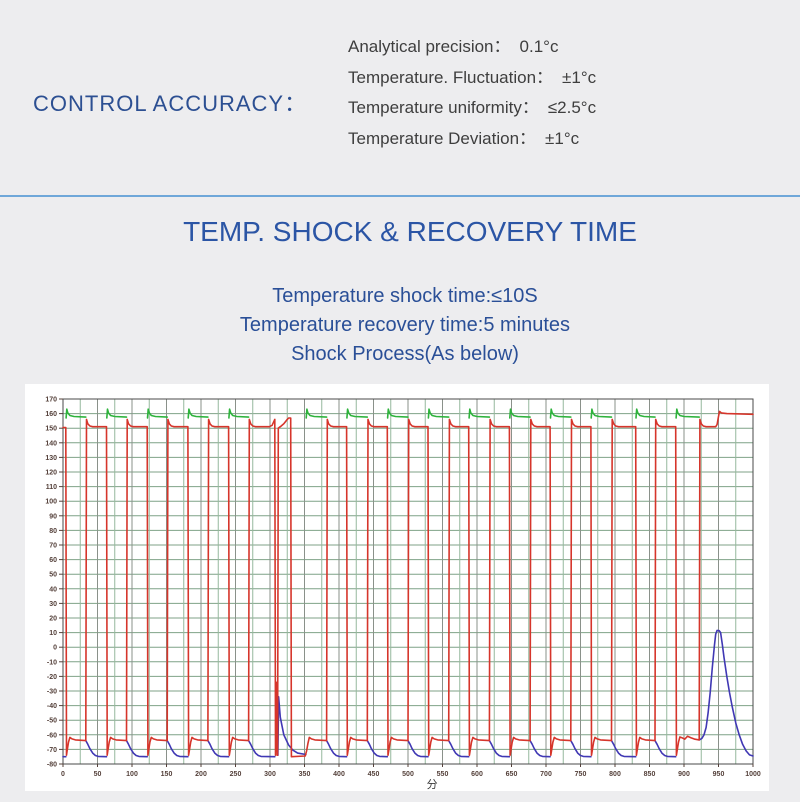 This screenshot has height=802, width=800. What do you see at coordinates (719, 774) in the screenshot?
I see `x-tick-label: 950` at bounding box center [719, 774].